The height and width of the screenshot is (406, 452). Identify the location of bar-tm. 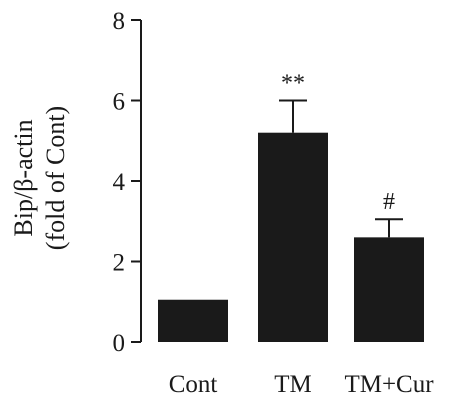
(293, 237).